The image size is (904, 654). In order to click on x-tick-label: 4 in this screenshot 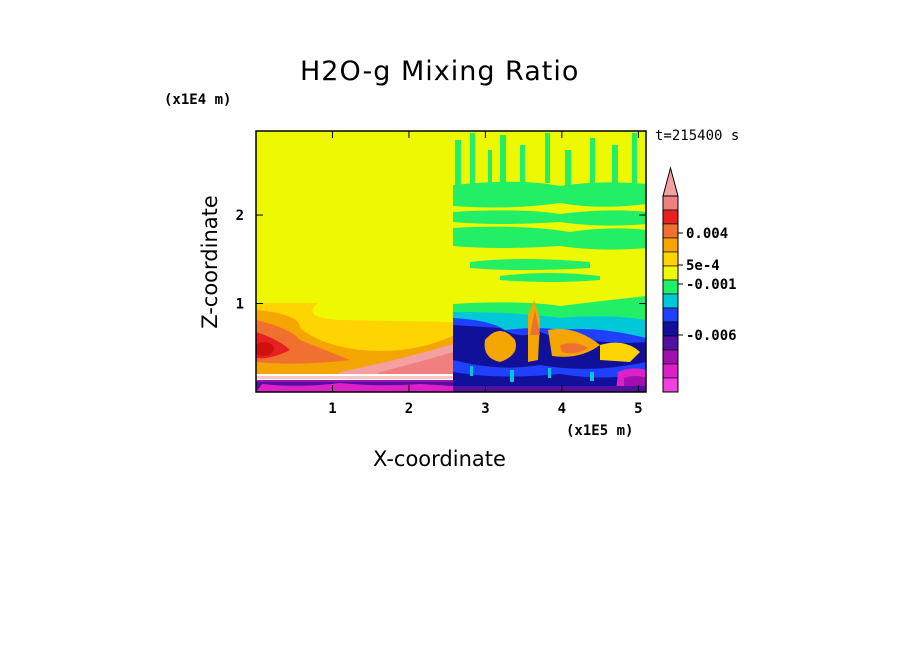, I will do `click(562, 409)`.